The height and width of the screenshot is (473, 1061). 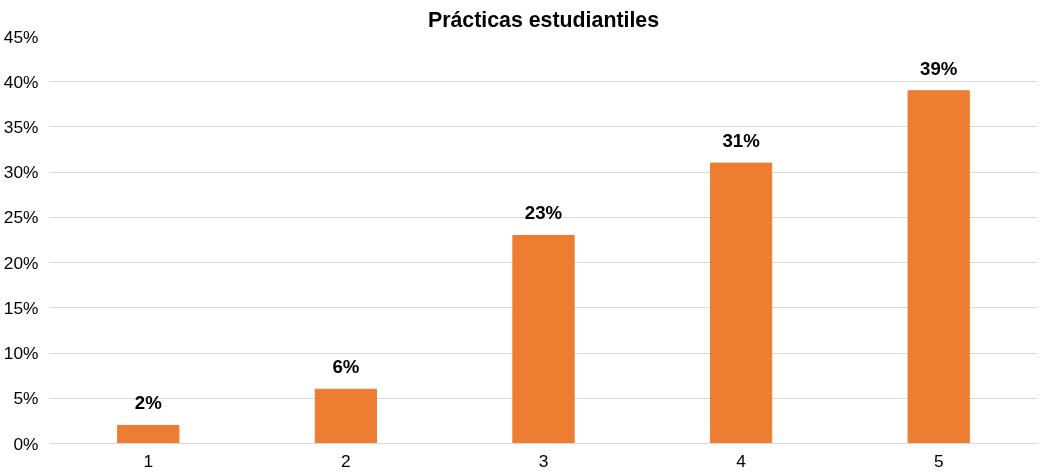 What do you see at coordinates (21, 353) in the screenshot?
I see `y-tick-label: 10%` at bounding box center [21, 353].